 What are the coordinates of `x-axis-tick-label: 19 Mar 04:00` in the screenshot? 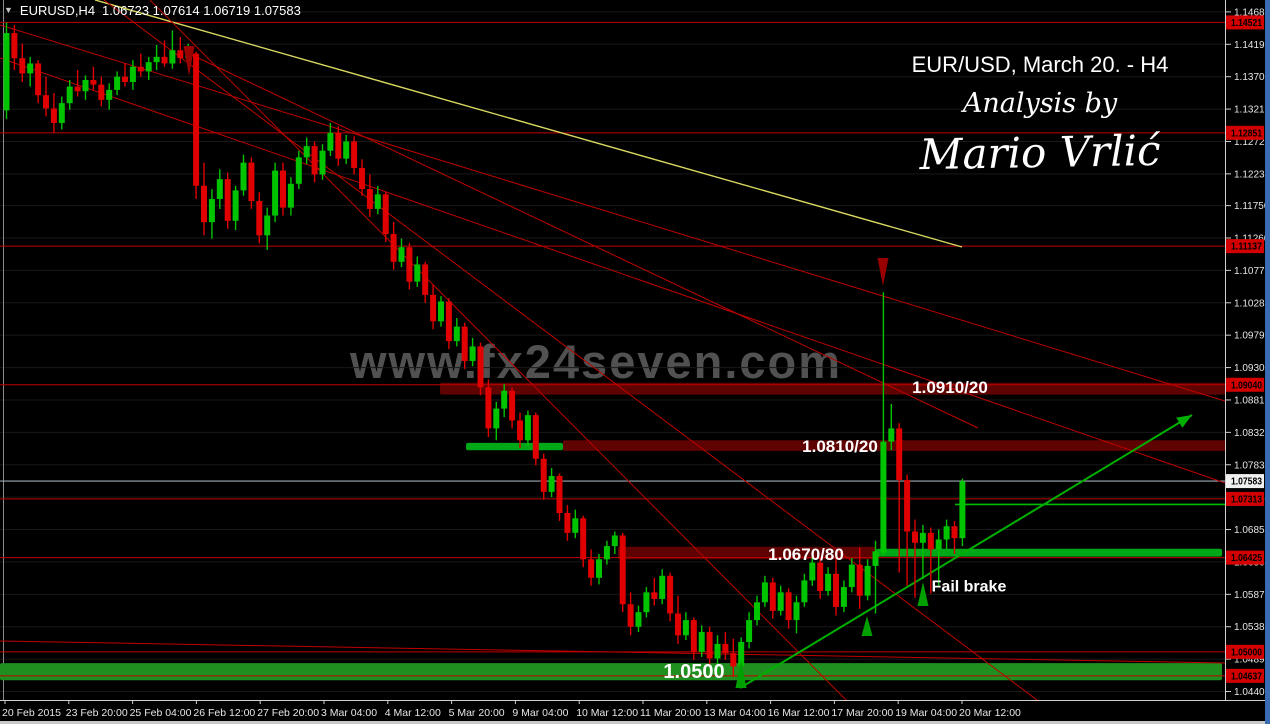 It's located at (926, 713).